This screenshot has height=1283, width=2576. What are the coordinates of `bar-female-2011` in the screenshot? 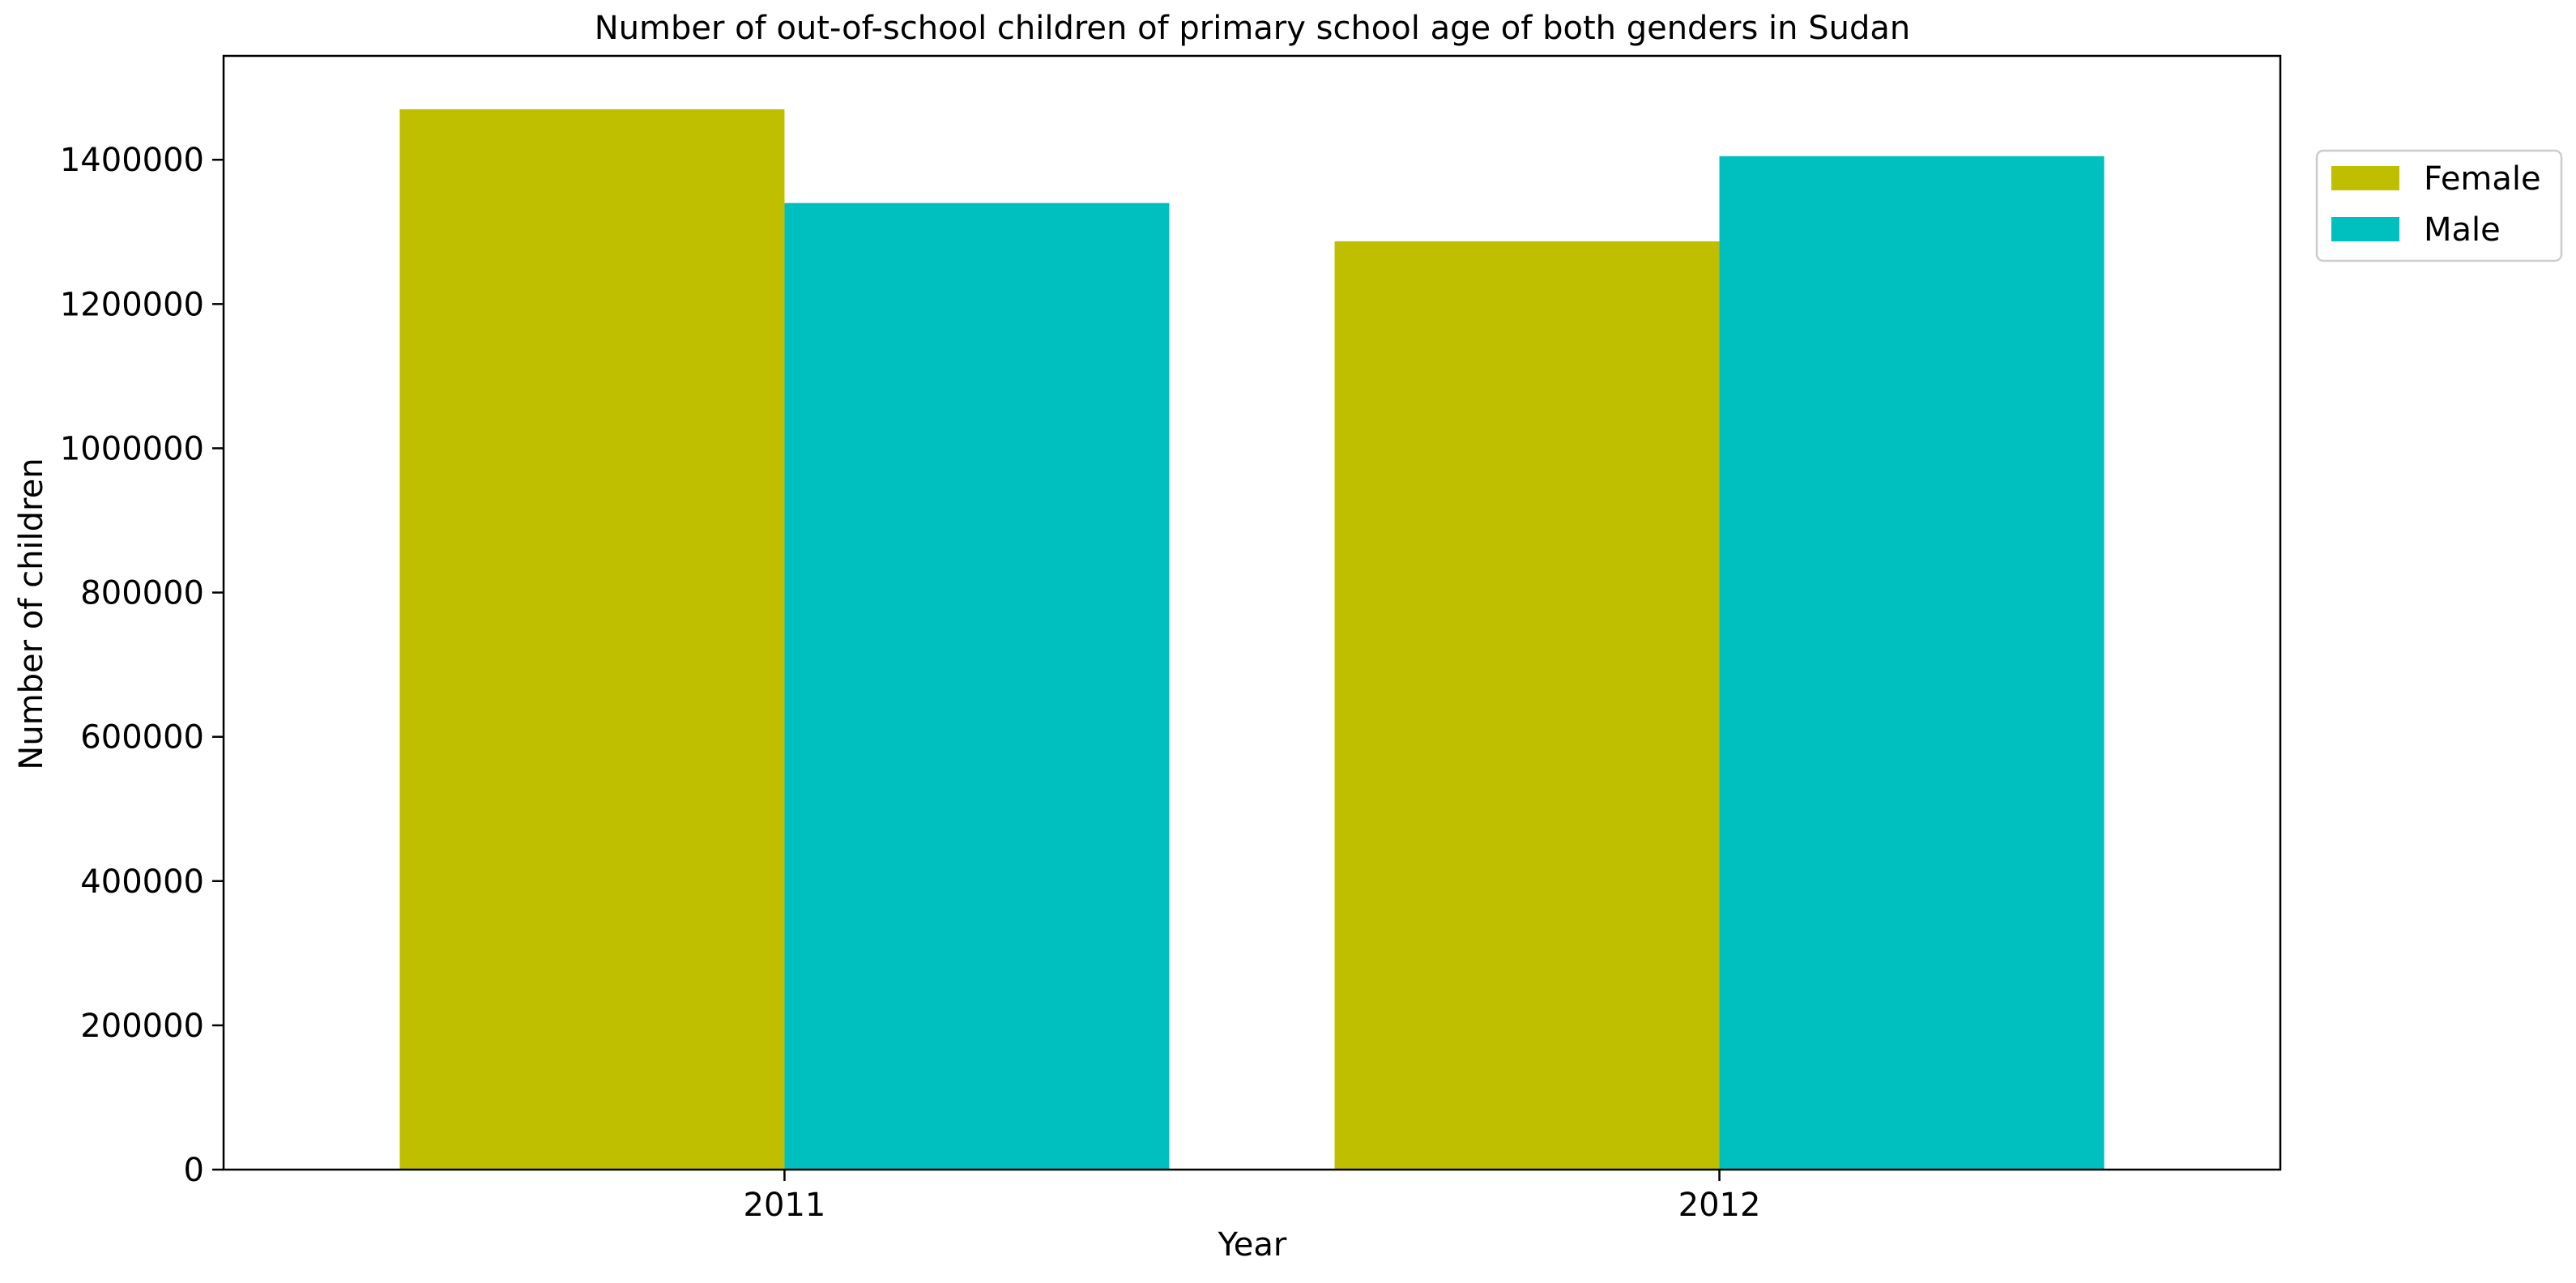 It's located at (592, 639).